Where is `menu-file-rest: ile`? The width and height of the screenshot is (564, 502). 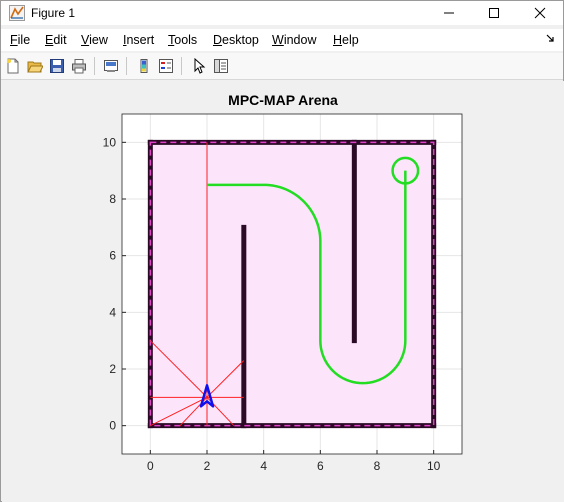
menu-file-rest: ile is located at coordinates (24, 40).